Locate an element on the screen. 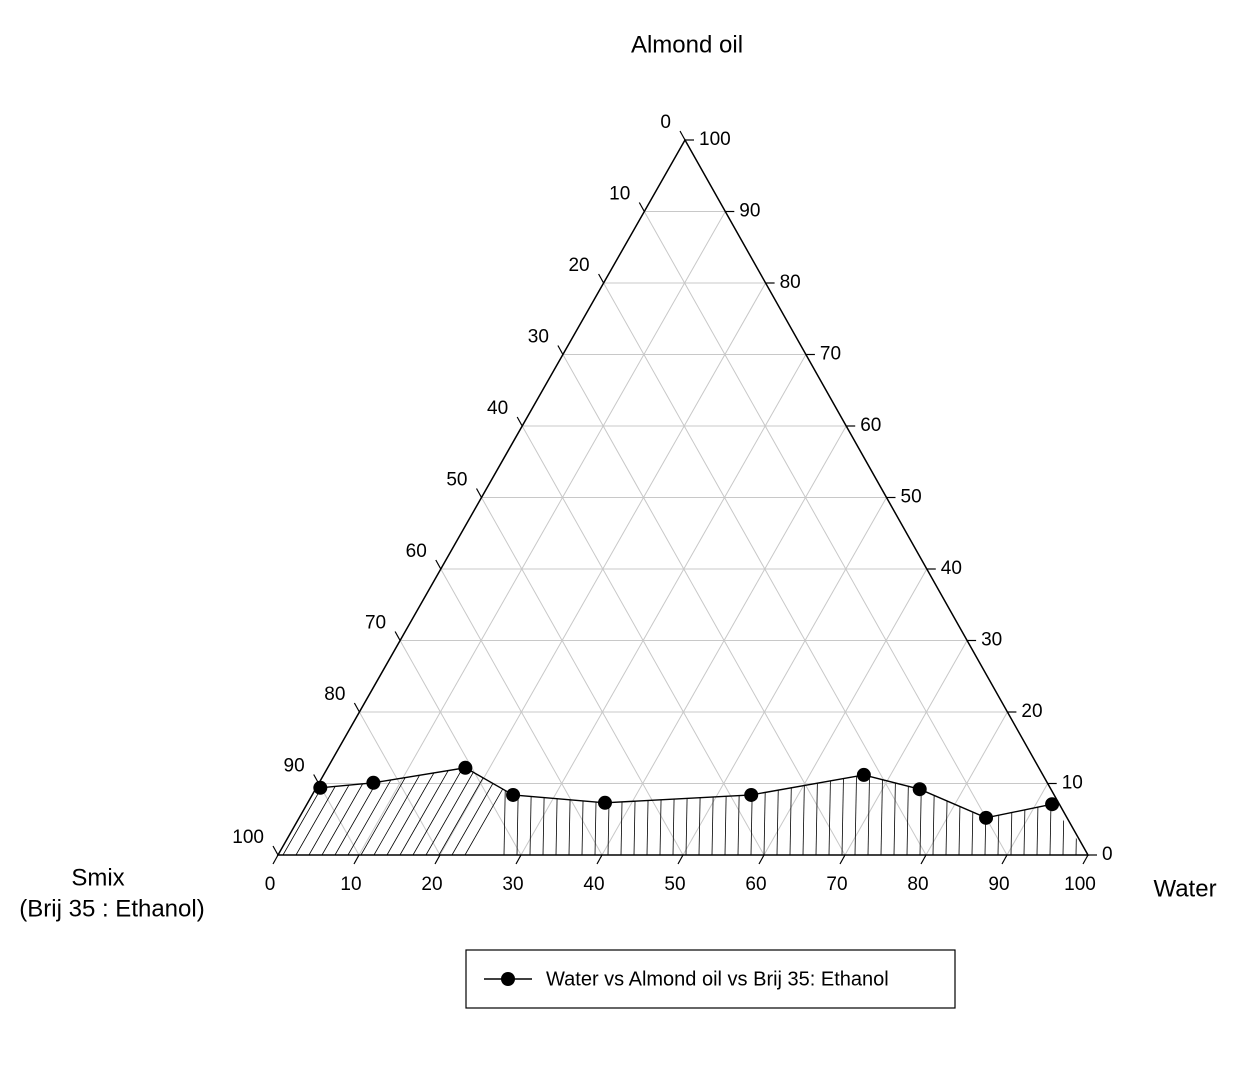 The width and height of the screenshot is (1255, 1068). right-tick-label: 20 is located at coordinates (1031, 711).